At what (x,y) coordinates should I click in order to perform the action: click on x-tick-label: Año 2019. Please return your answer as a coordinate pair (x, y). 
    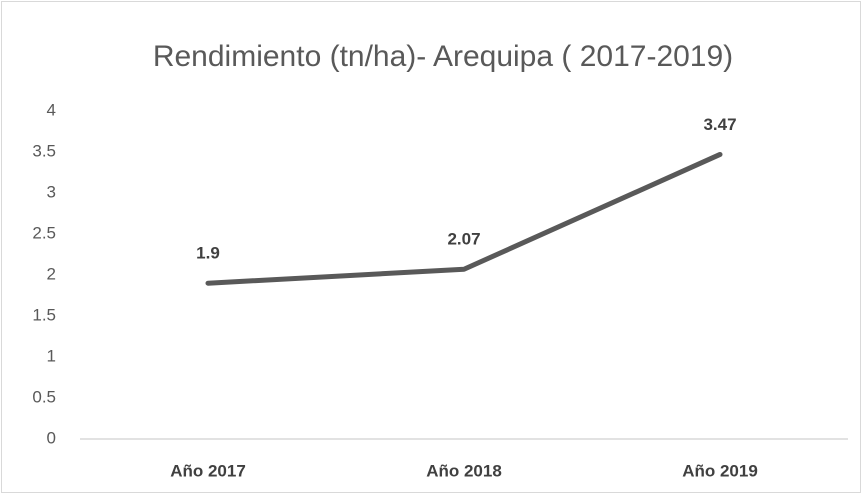
    Looking at the image, I should click on (720, 470).